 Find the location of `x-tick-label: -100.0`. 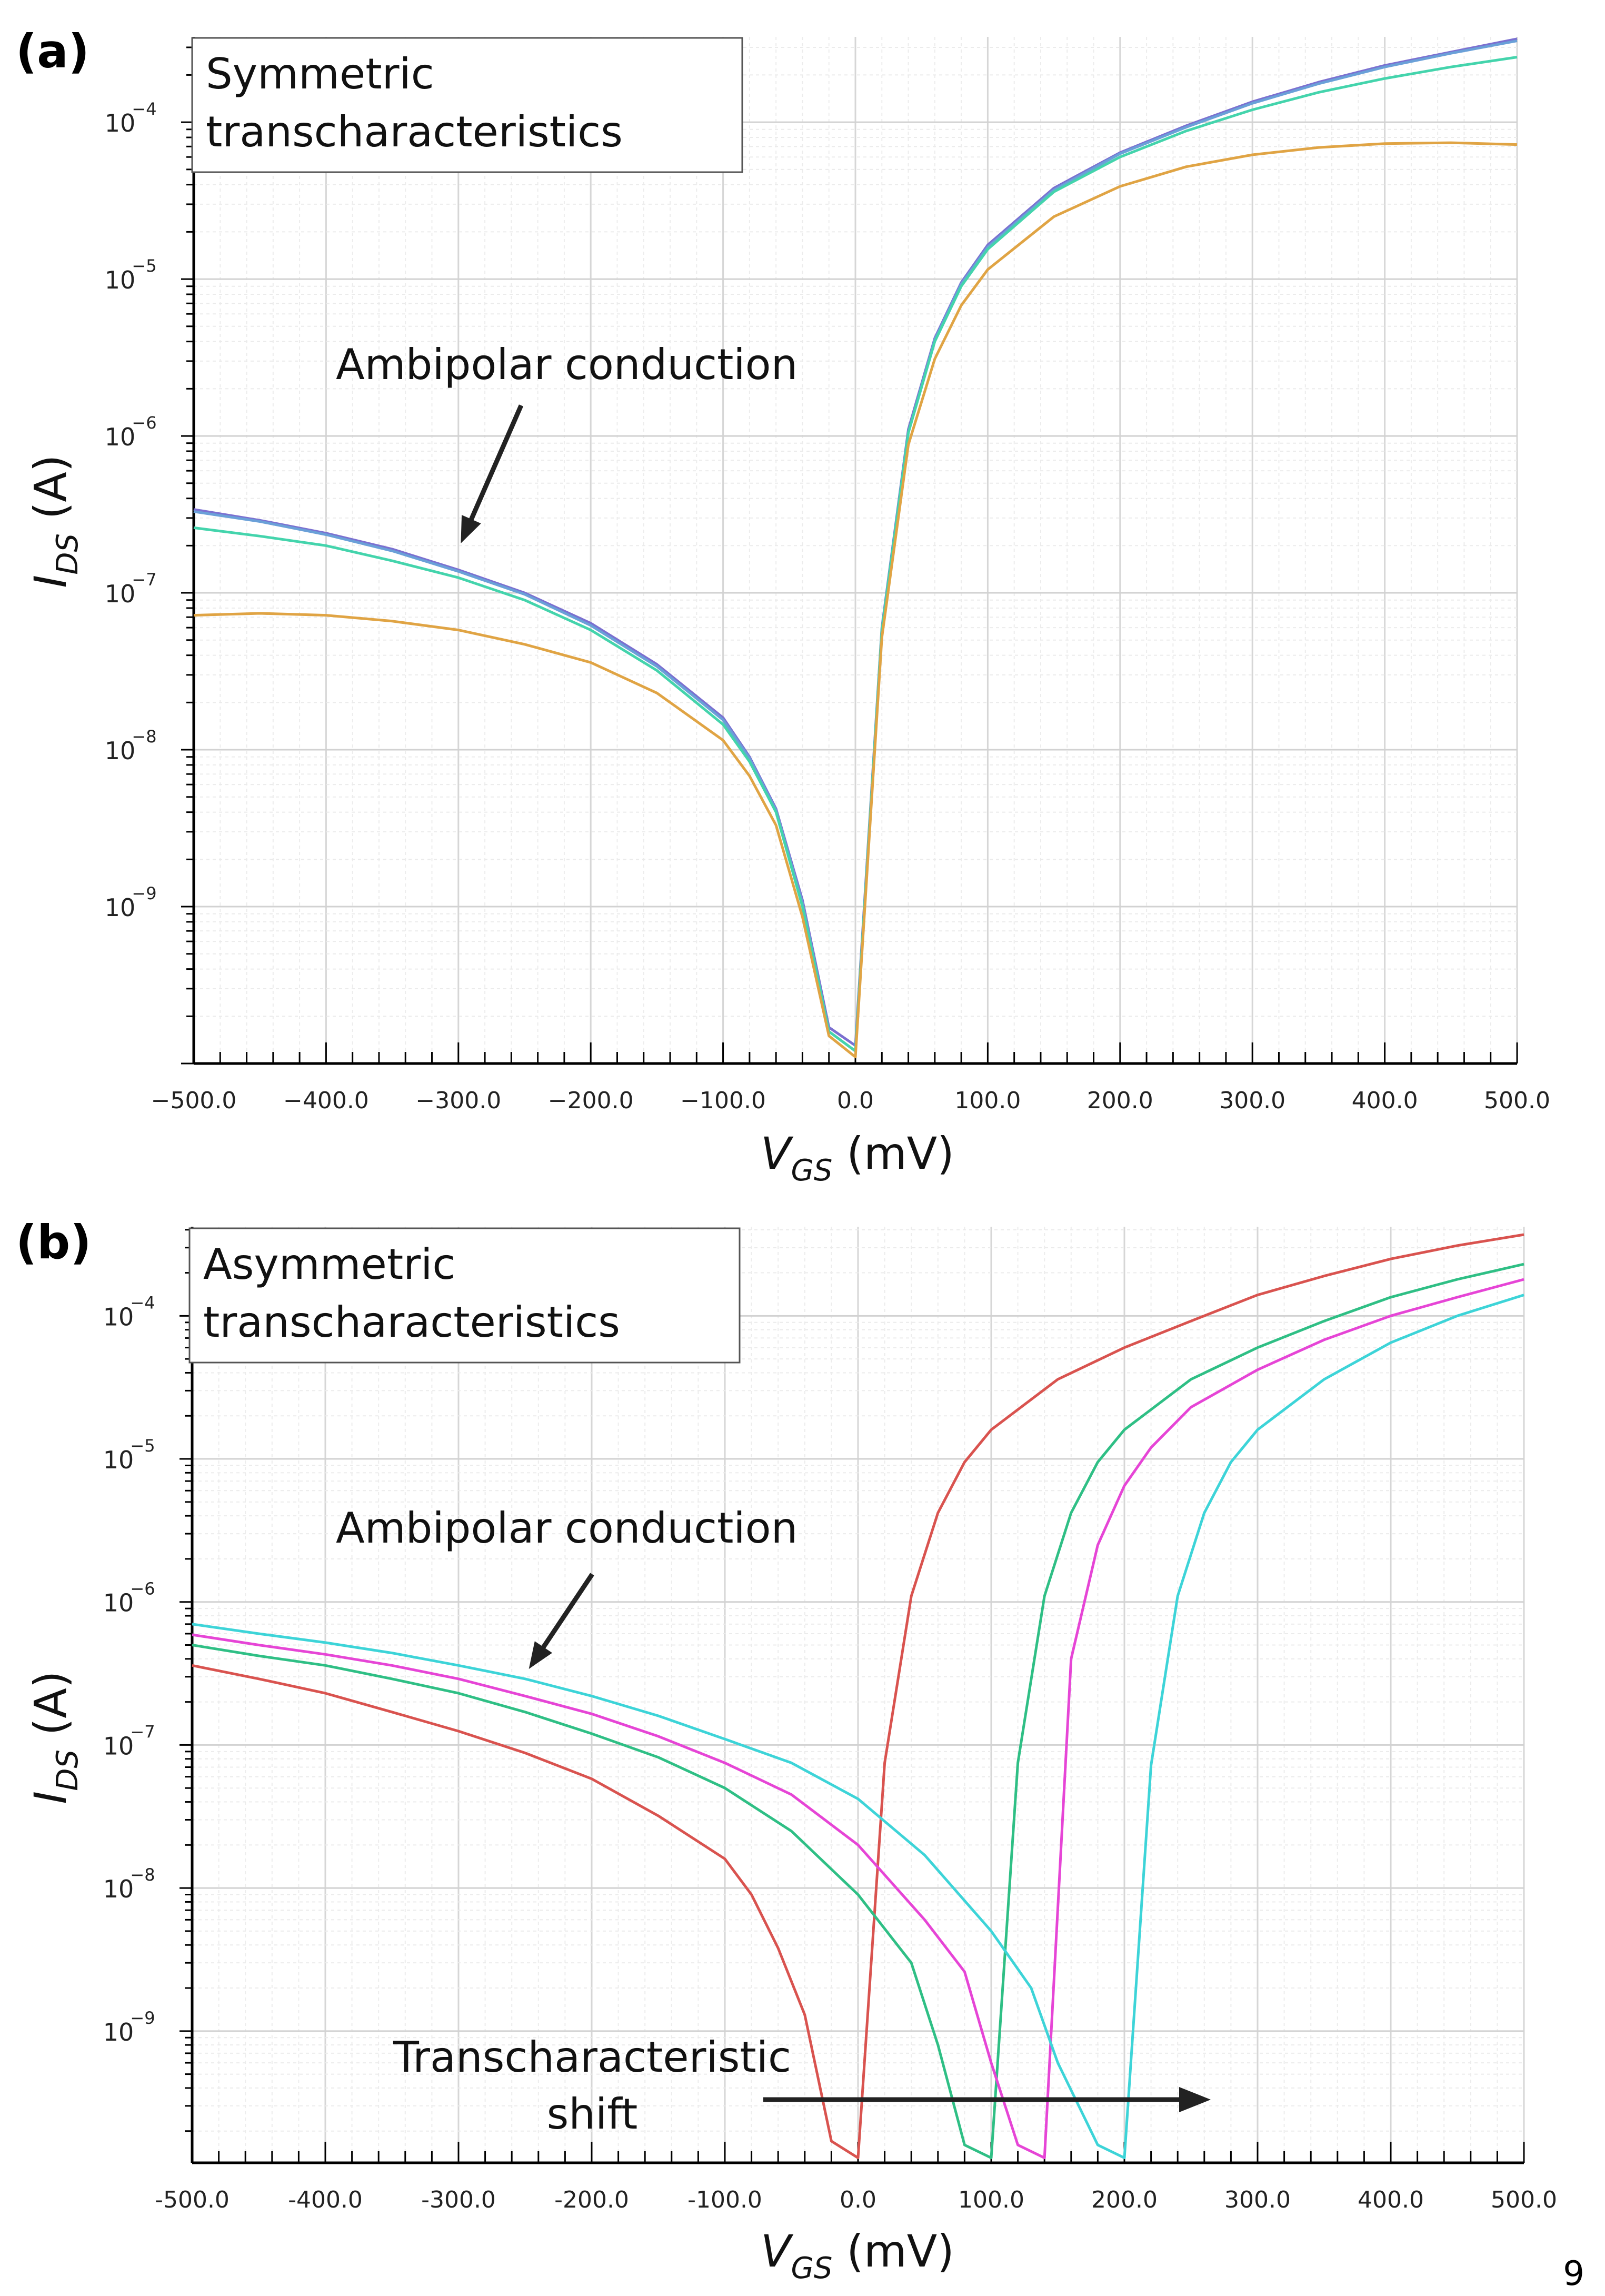

x-tick-label: -100.0 is located at coordinates (724, 2199).